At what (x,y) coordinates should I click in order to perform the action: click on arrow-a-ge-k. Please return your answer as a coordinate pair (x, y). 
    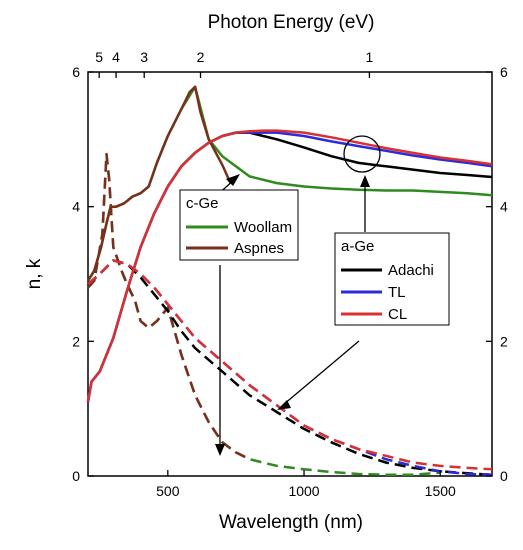
    Looking at the image, I should click on (321, 373).